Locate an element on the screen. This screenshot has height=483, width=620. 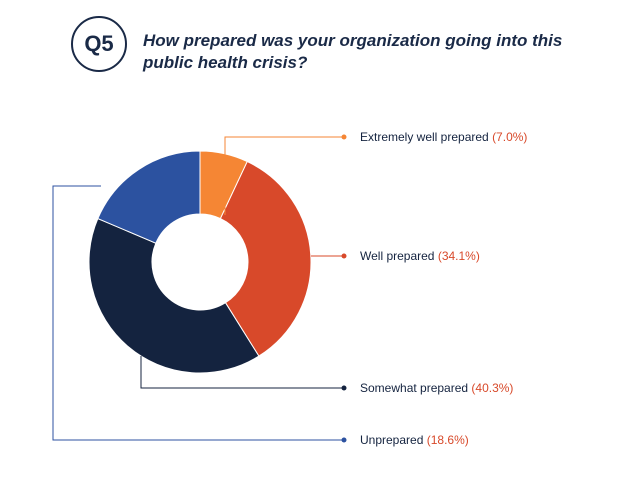
slice-label-2: Well prepared (34.1%) is located at coordinates (420, 256).